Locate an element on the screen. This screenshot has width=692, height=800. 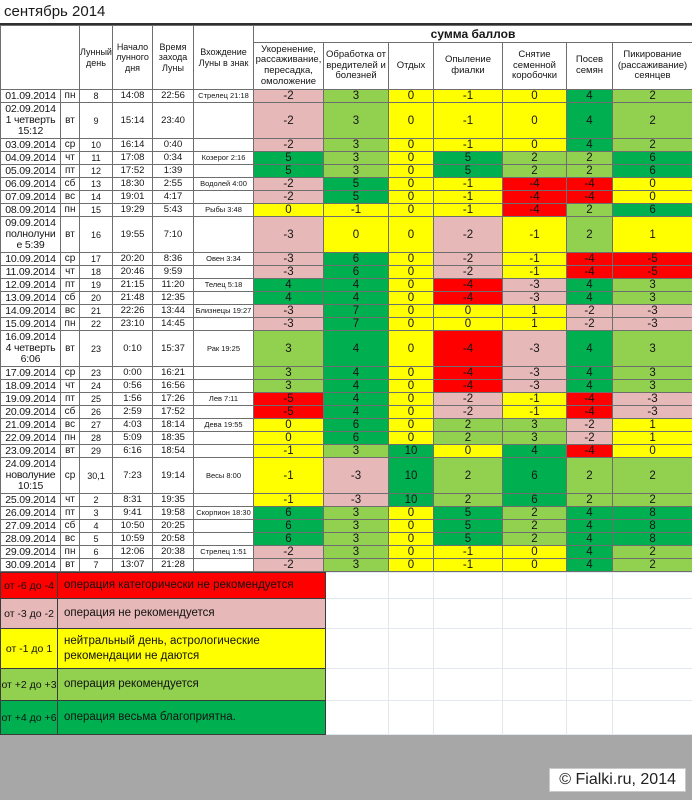
lunar-day-start-cell: 2:59 is located at coordinates (132, 412).